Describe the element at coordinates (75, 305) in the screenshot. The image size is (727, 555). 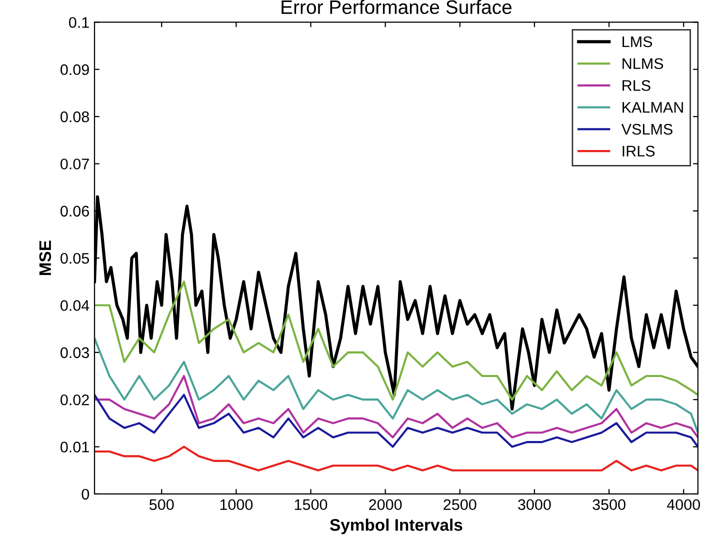
I see `y-tick-label: 0.04` at that location.